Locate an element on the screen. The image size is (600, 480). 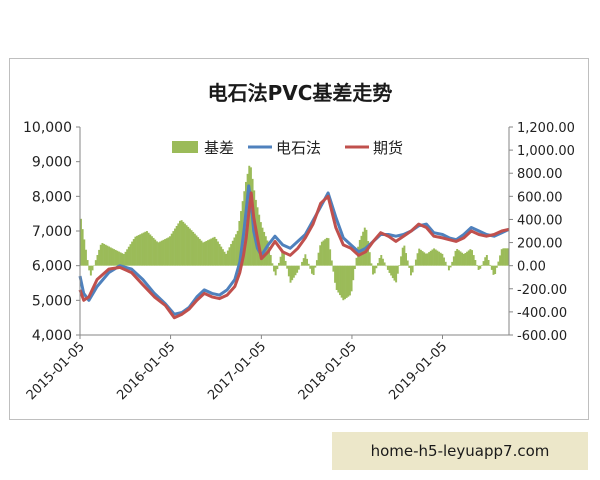
right-tick-label: 0.00 is located at coordinates (531, 267).